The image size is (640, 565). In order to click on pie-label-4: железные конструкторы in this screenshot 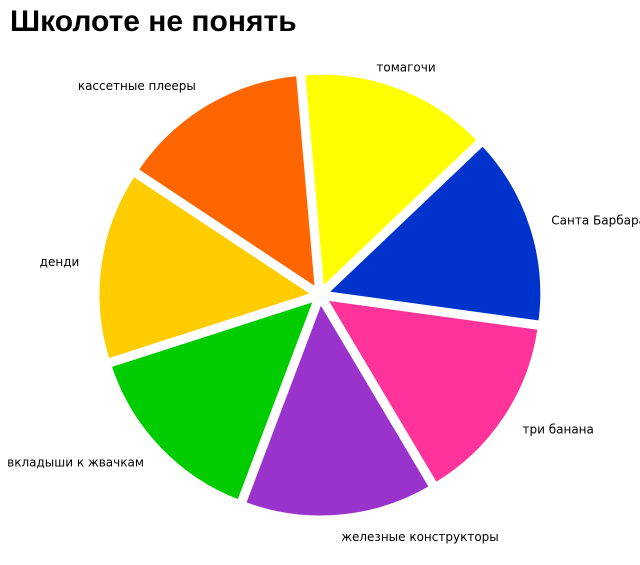, I will do `click(420, 537)`.